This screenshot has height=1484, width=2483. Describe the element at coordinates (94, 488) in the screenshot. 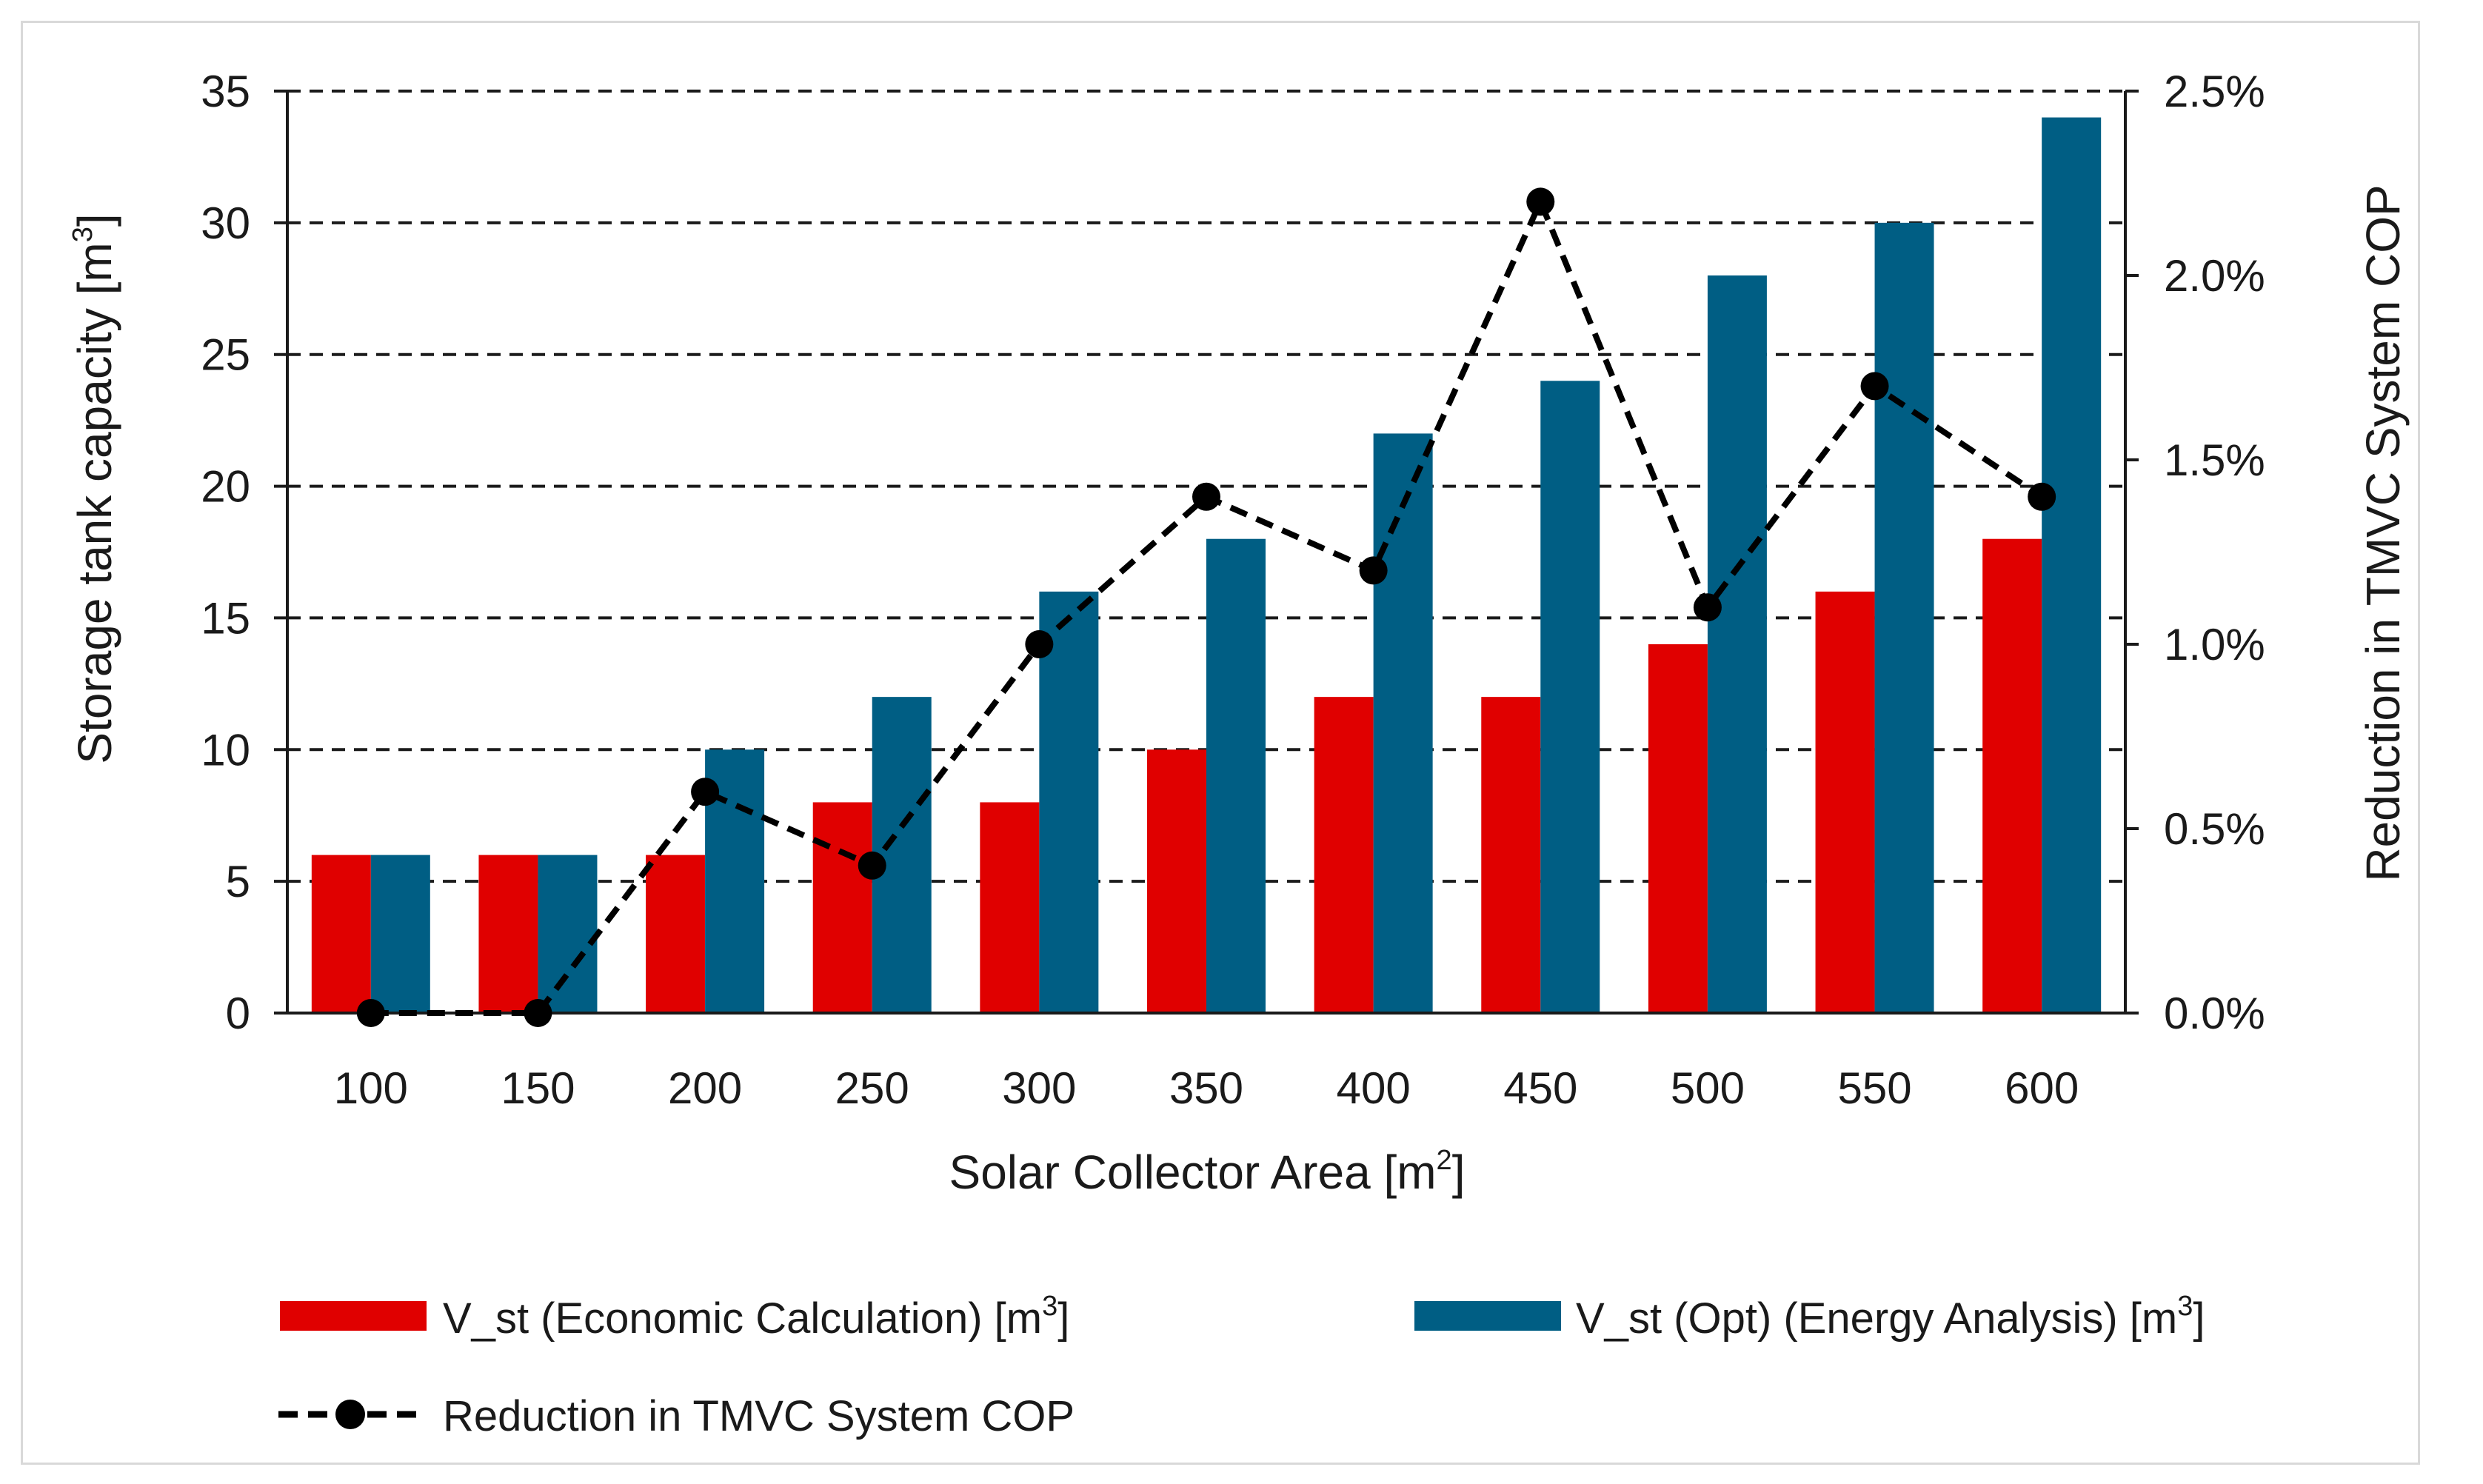

I see `y-axis-title: Storage tank capacity [m3]` at that location.